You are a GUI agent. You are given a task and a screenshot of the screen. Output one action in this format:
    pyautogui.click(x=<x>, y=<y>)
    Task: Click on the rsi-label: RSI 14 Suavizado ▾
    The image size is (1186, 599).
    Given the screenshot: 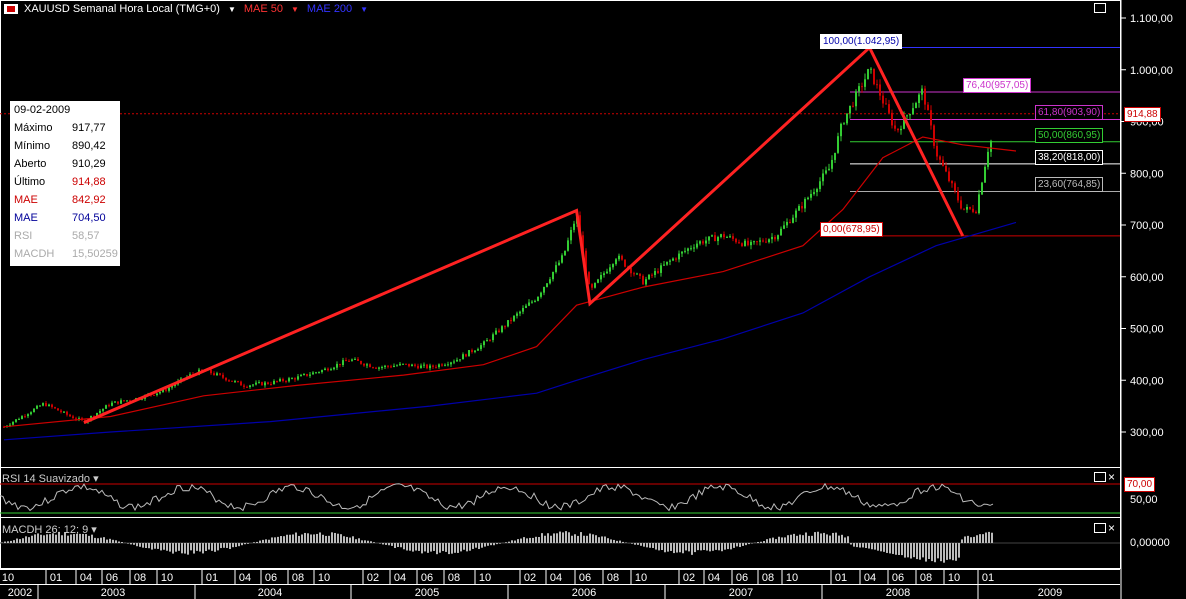 What is the action you would take?
    pyautogui.click(x=50, y=479)
    